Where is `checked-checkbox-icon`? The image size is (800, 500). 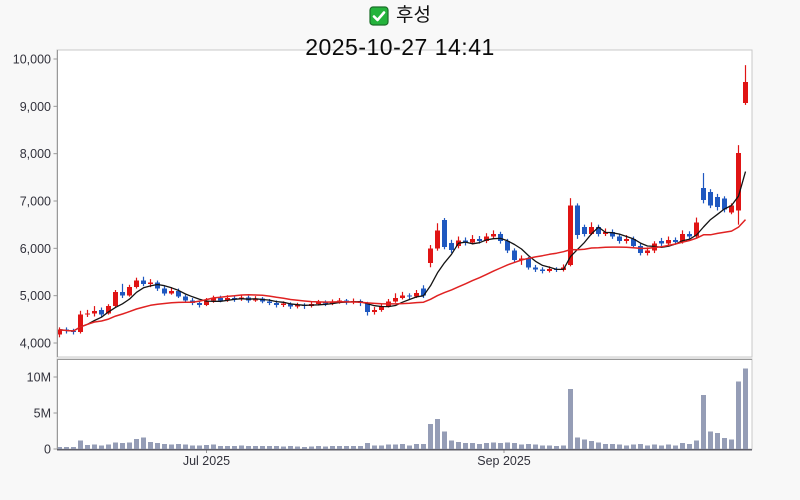
checked-checkbox-icon is located at coordinates (379, 16).